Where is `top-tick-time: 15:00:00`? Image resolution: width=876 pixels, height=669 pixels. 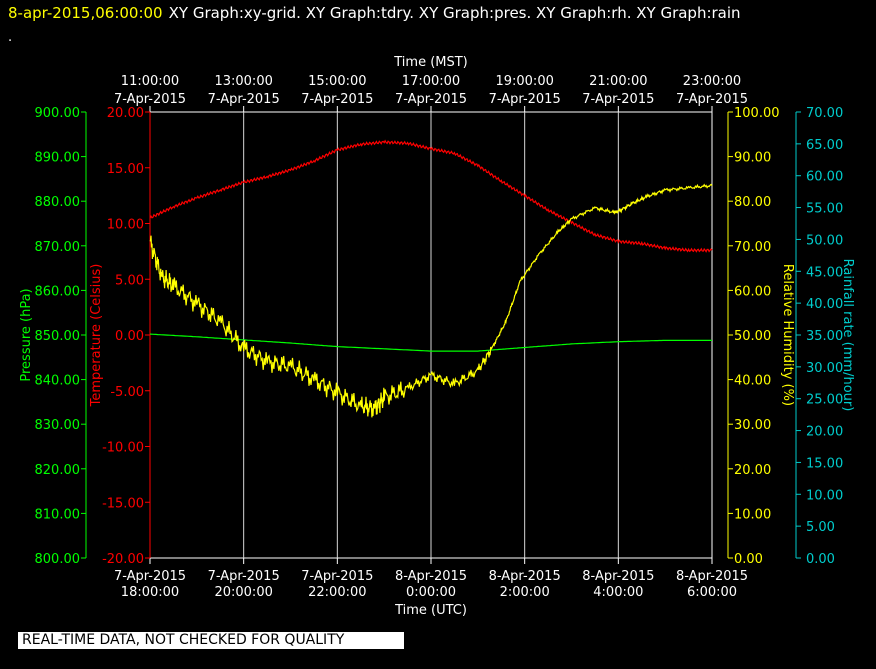
top-tick-time: 15:00:00 is located at coordinates (337, 81).